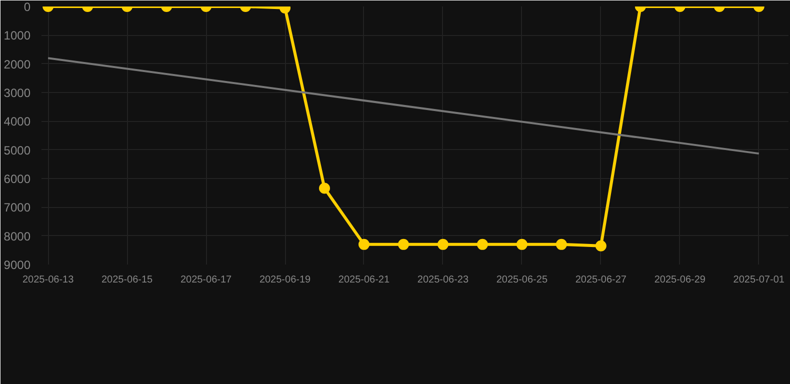 The image size is (790, 384). Describe the element at coordinates (601, 280) in the screenshot. I see `x-tick-label: 2025-06-27` at that location.